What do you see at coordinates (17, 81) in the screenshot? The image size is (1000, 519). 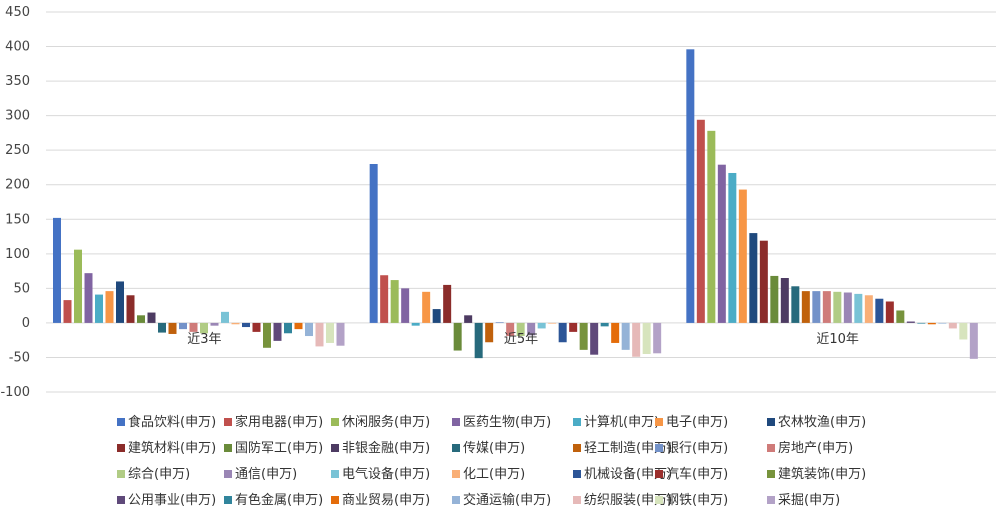 I see `y-tick-label: 350` at bounding box center [17, 81].